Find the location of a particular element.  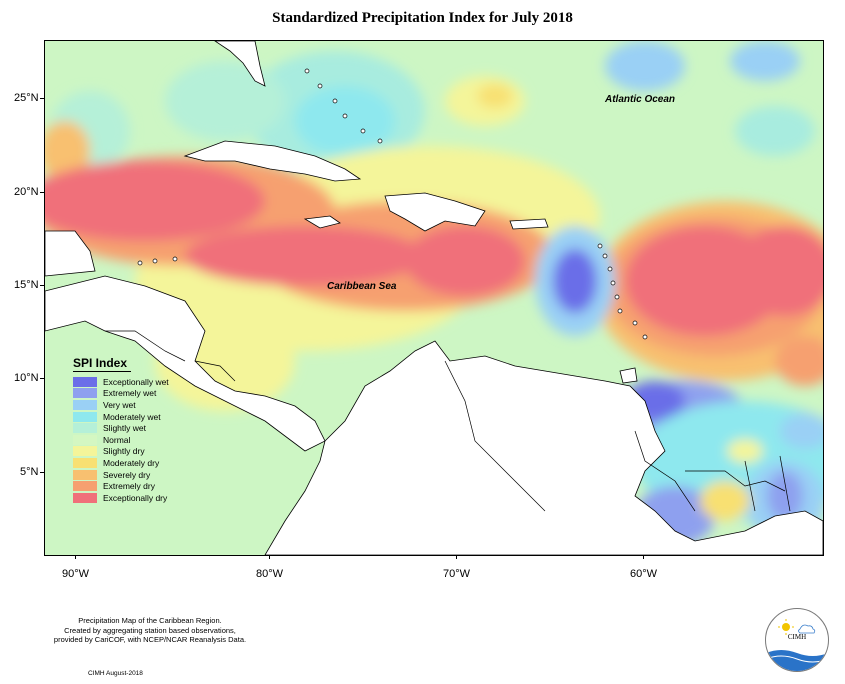

cimh-logo: CIMH is located at coordinates (797, 640).